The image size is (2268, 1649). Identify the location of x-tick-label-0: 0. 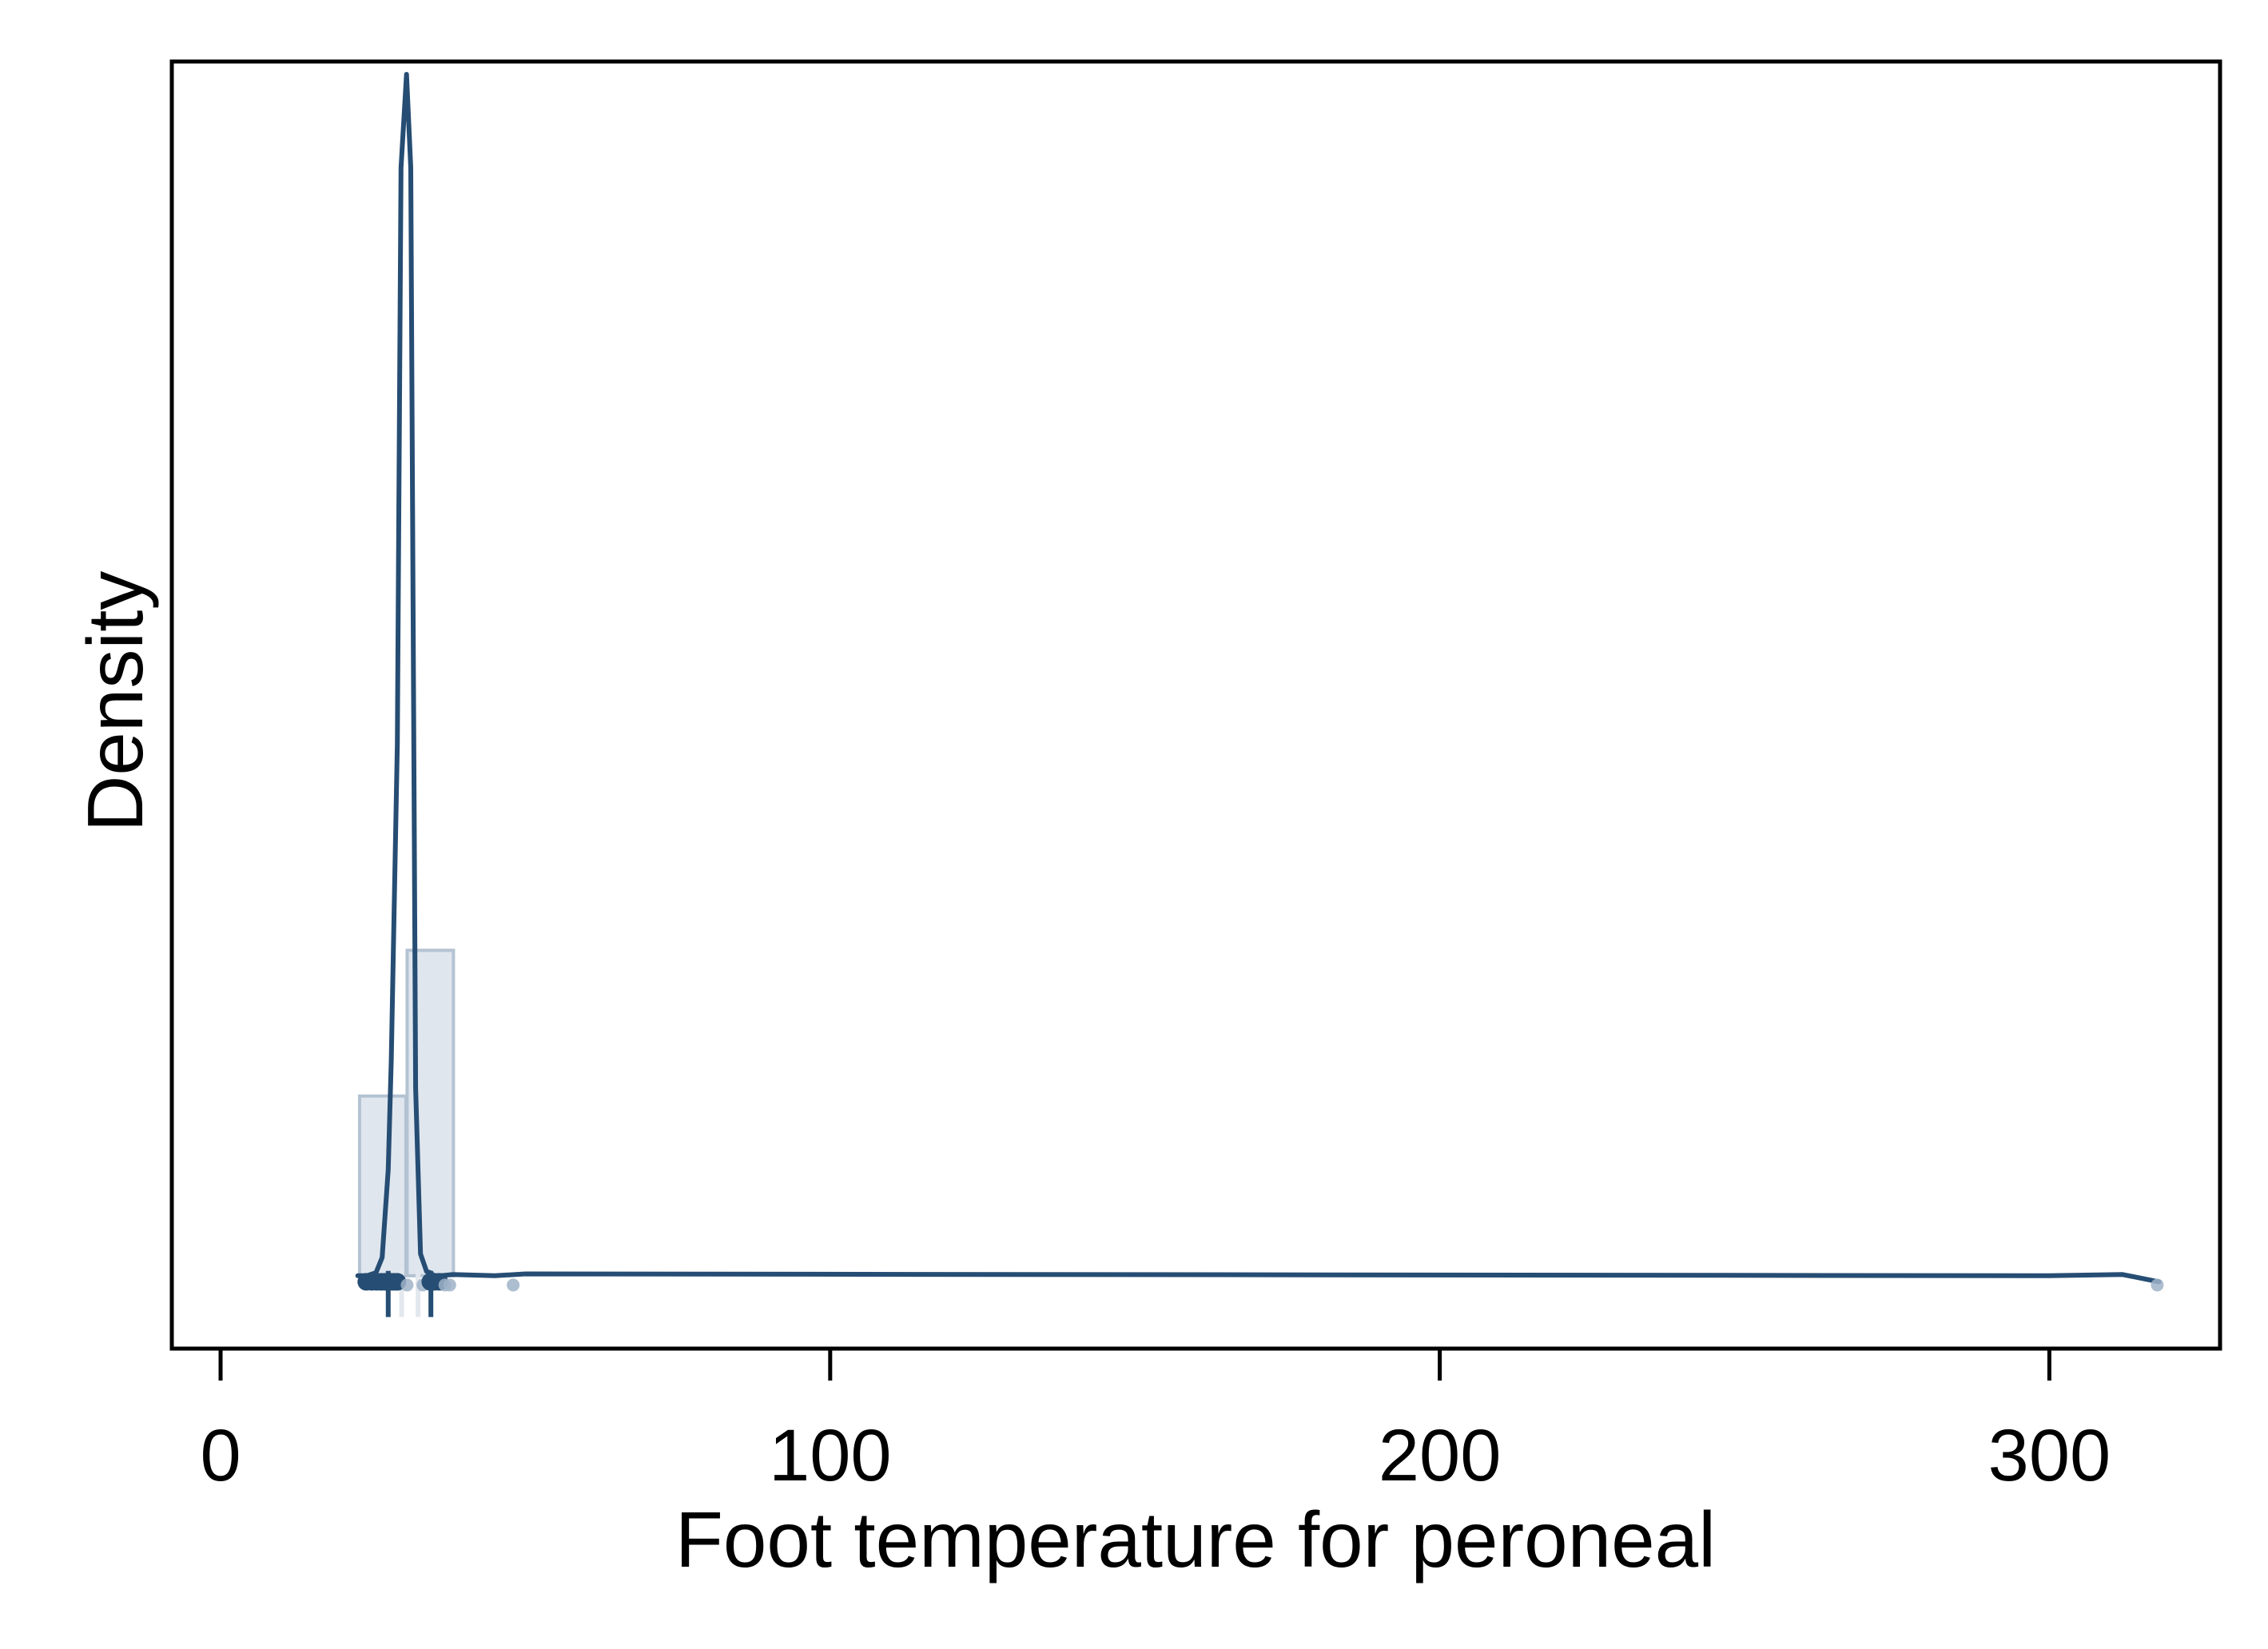
(220, 1455).